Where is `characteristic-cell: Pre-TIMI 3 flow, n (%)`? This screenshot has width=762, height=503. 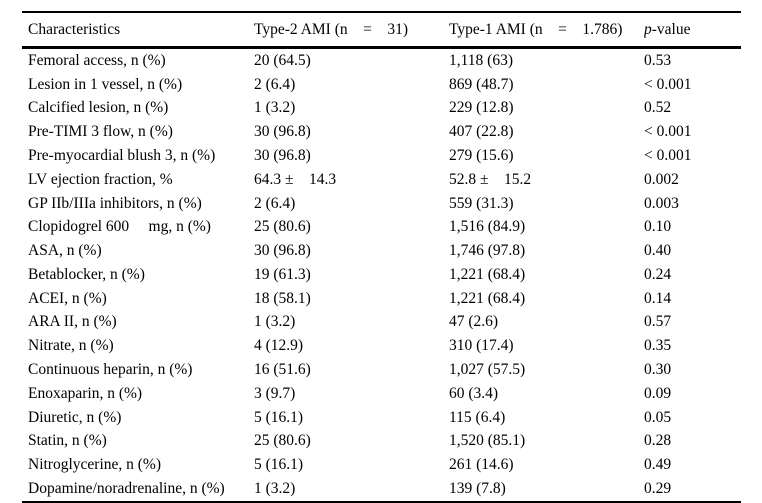 characteristic-cell: Pre-TIMI 3 flow, n (%) is located at coordinates (100, 132).